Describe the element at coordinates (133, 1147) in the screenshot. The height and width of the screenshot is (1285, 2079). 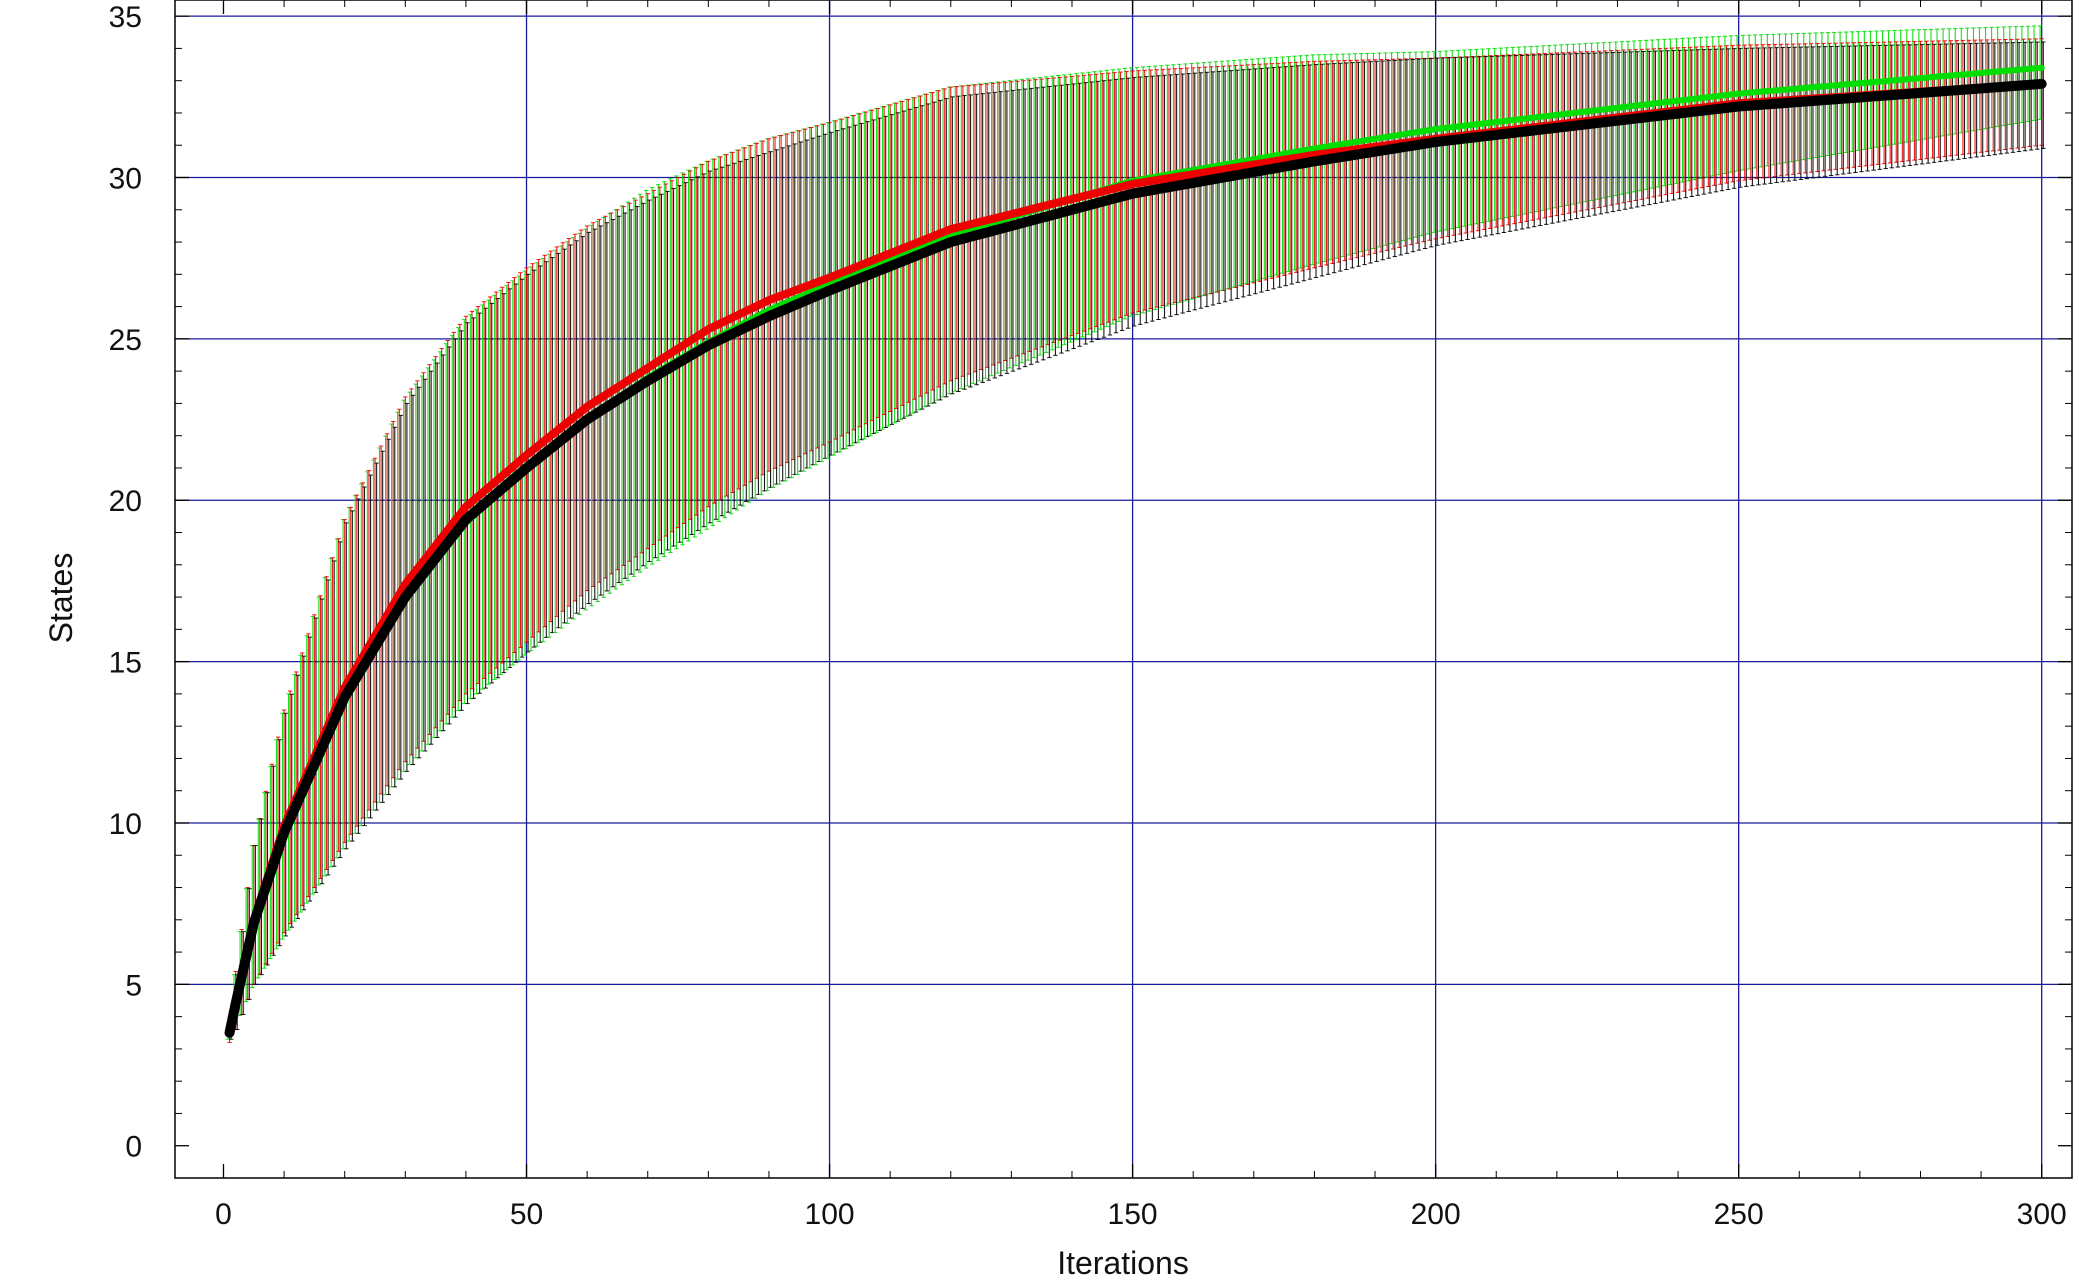
I see `y-tick-label: 0` at that location.